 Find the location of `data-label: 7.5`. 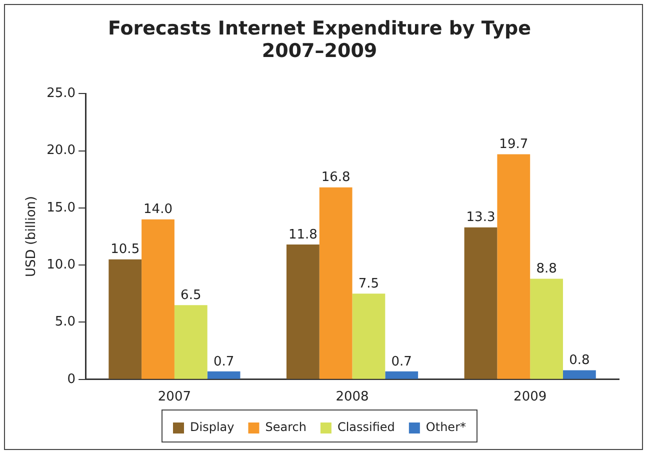

data-label: 7.5 is located at coordinates (369, 284).